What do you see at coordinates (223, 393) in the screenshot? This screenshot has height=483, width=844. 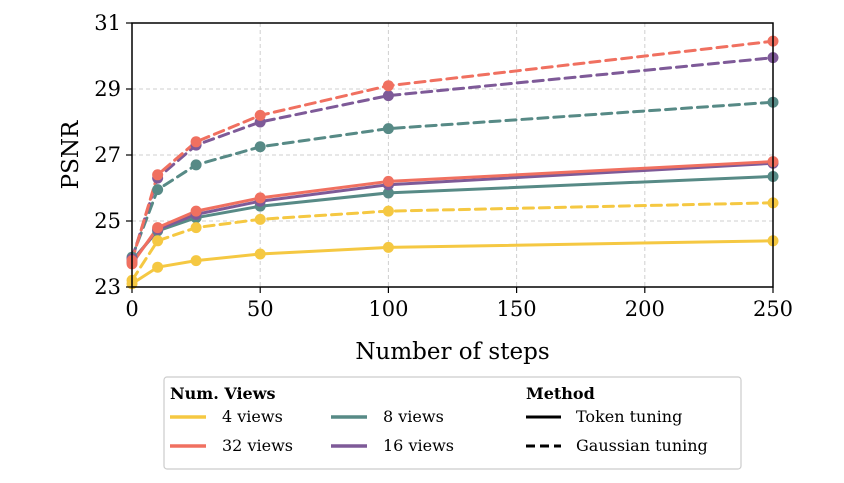 I see `legend-views-title: Num. Views` at bounding box center [223, 393].